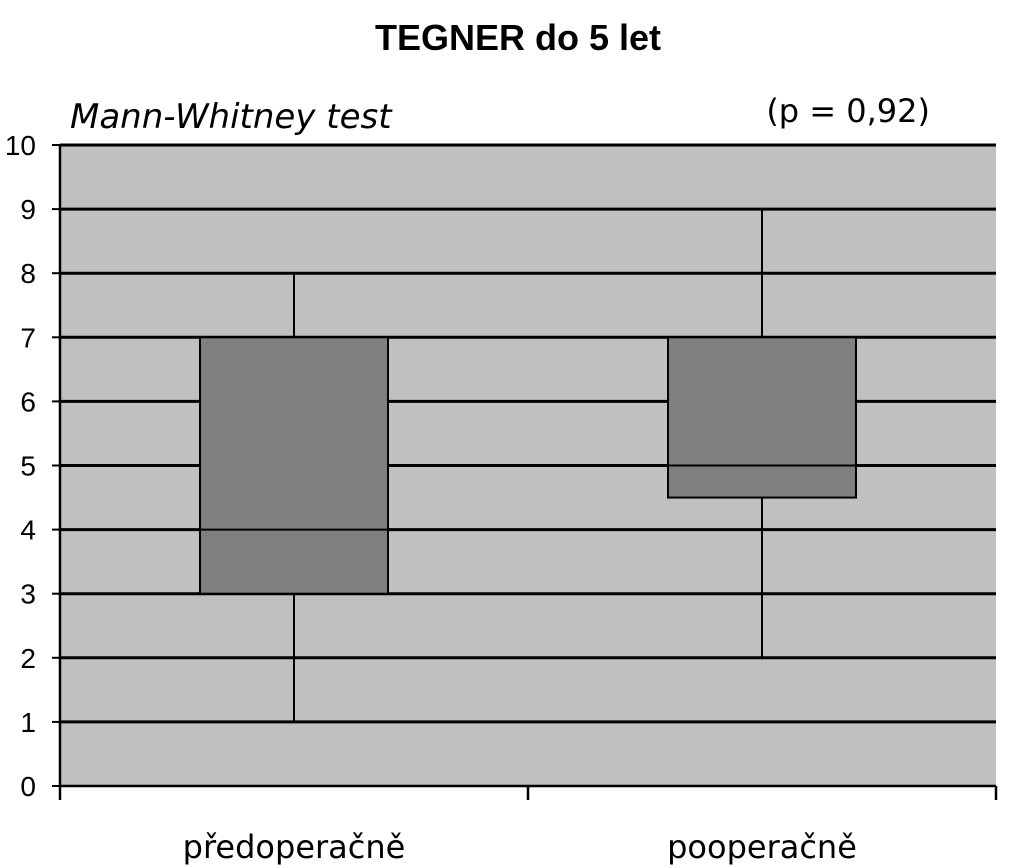 This screenshot has height=868, width=1009. Describe the element at coordinates (518, 37) in the screenshot. I see `chart-title: TEGNER do 5 let` at that location.